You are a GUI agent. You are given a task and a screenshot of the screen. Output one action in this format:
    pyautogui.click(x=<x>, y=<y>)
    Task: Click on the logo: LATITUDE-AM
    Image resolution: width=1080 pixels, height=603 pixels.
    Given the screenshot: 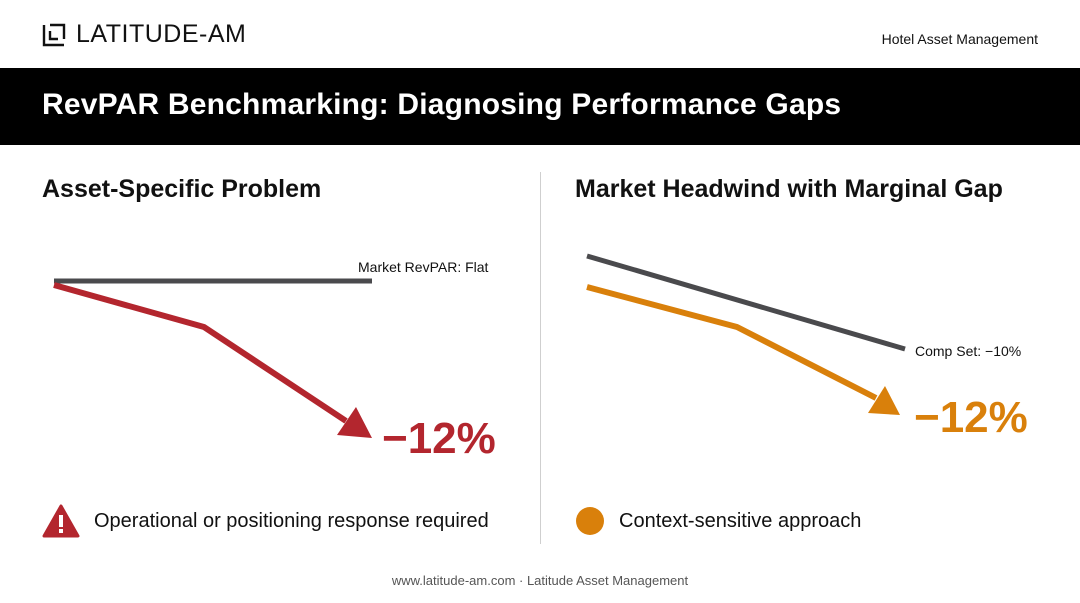 What is the action you would take?
    pyautogui.click(x=144, y=34)
    